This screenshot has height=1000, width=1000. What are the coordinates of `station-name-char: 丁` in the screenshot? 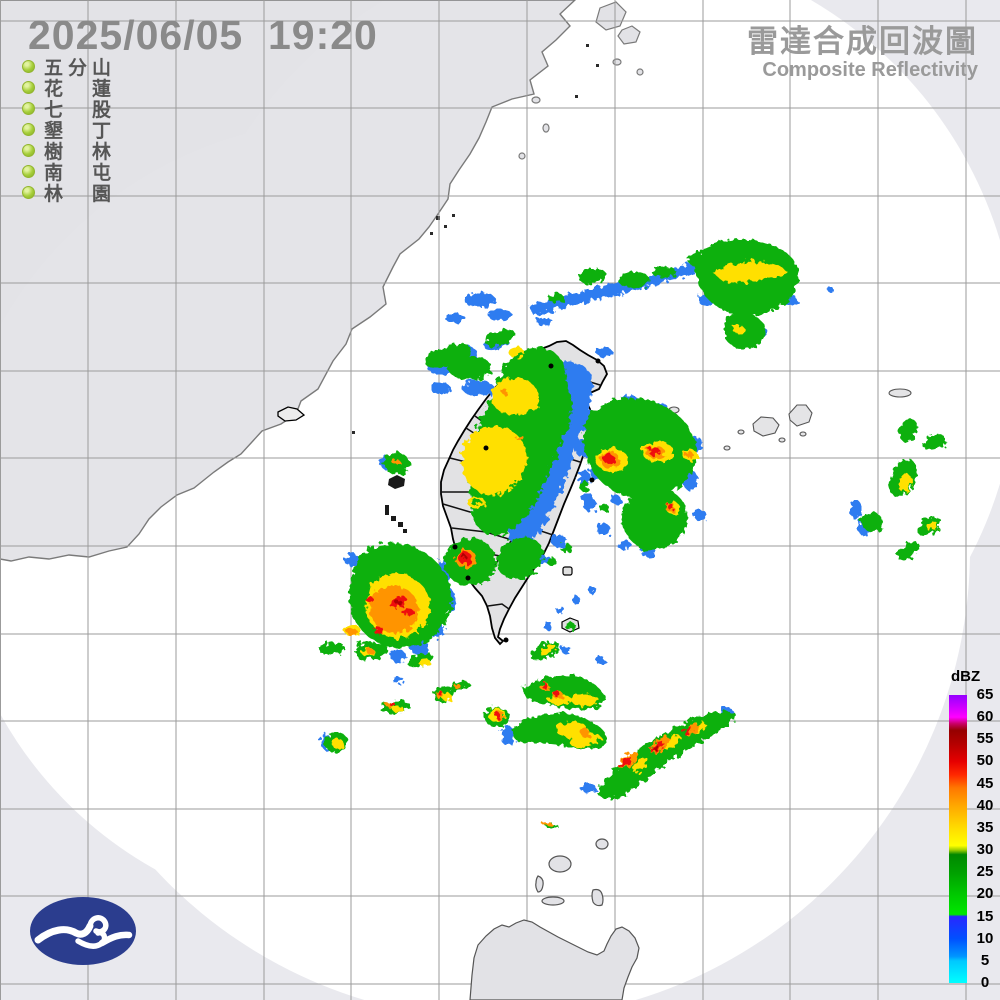 It's located at (102, 131).